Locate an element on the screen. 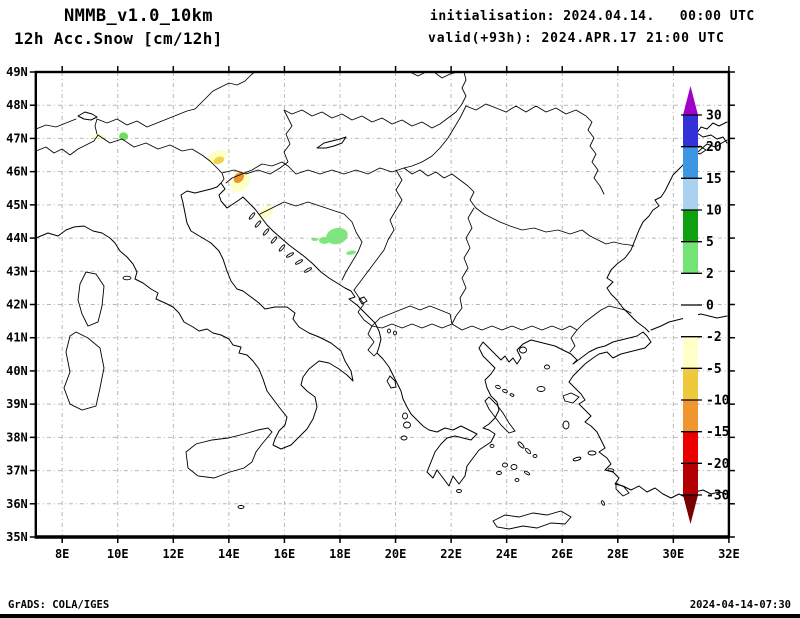 This screenshot has height=618, width=800. island-hvar is located at coordinates (299, 262).